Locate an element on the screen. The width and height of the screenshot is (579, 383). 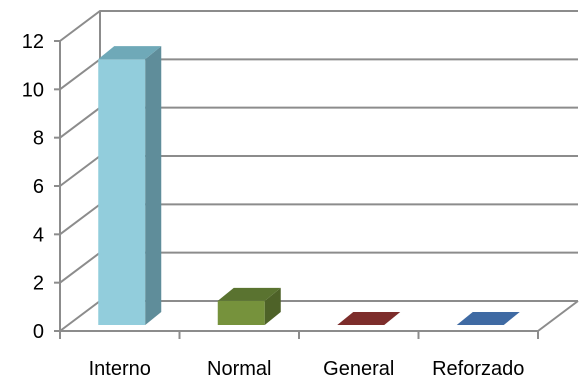
x-label-reforzado: Reforzado is located at coordinates (478, 369).